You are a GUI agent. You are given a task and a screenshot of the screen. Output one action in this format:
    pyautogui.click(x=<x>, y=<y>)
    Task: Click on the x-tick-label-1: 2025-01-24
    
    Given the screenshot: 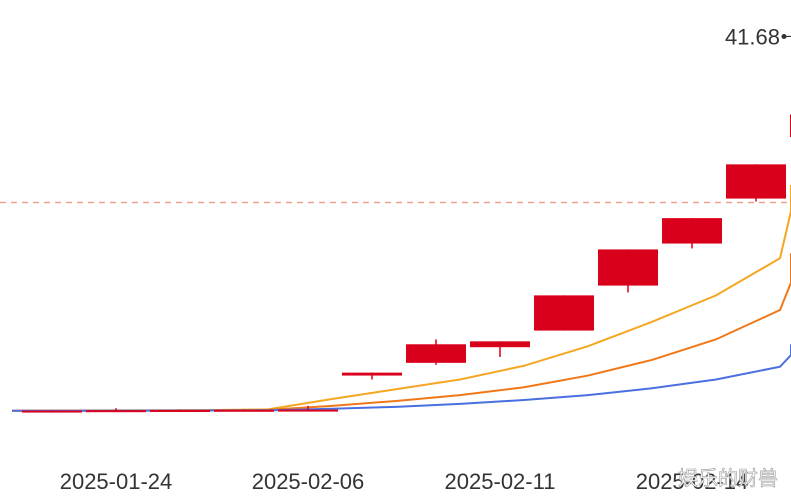 What is the action you would take?
    pyautogui.click(x=116, y=481)
    